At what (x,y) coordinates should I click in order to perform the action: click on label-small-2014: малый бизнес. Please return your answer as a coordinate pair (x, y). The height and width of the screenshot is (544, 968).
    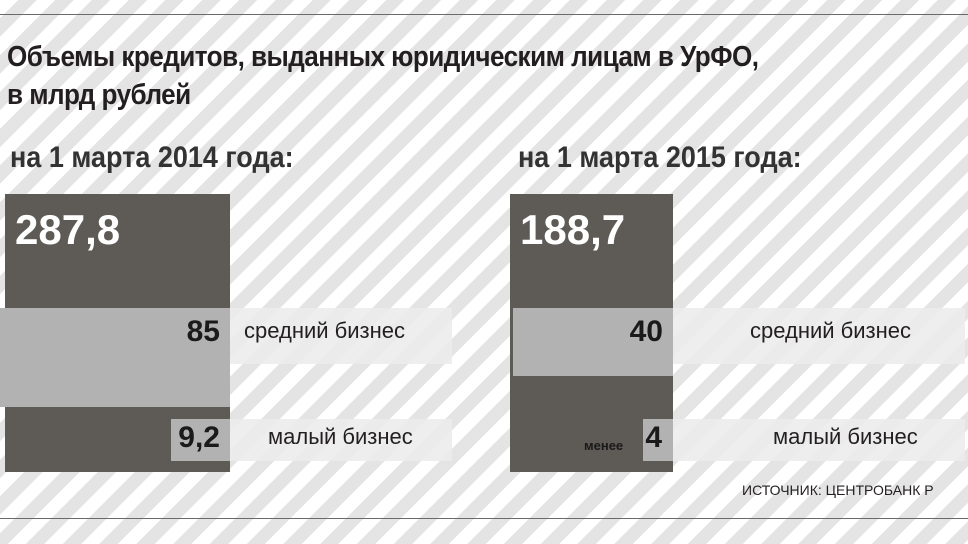
    Looking at the image, I should click on (340, 436).